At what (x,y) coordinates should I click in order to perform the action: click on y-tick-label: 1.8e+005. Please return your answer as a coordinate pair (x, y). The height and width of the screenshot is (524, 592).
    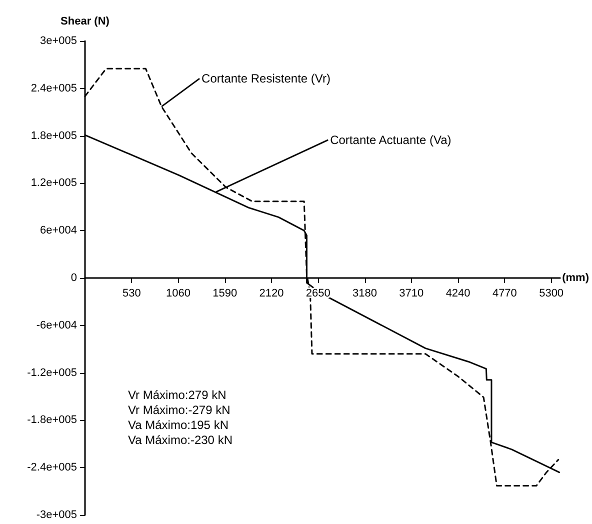
    Looking at the image, I should click on (53, 136).